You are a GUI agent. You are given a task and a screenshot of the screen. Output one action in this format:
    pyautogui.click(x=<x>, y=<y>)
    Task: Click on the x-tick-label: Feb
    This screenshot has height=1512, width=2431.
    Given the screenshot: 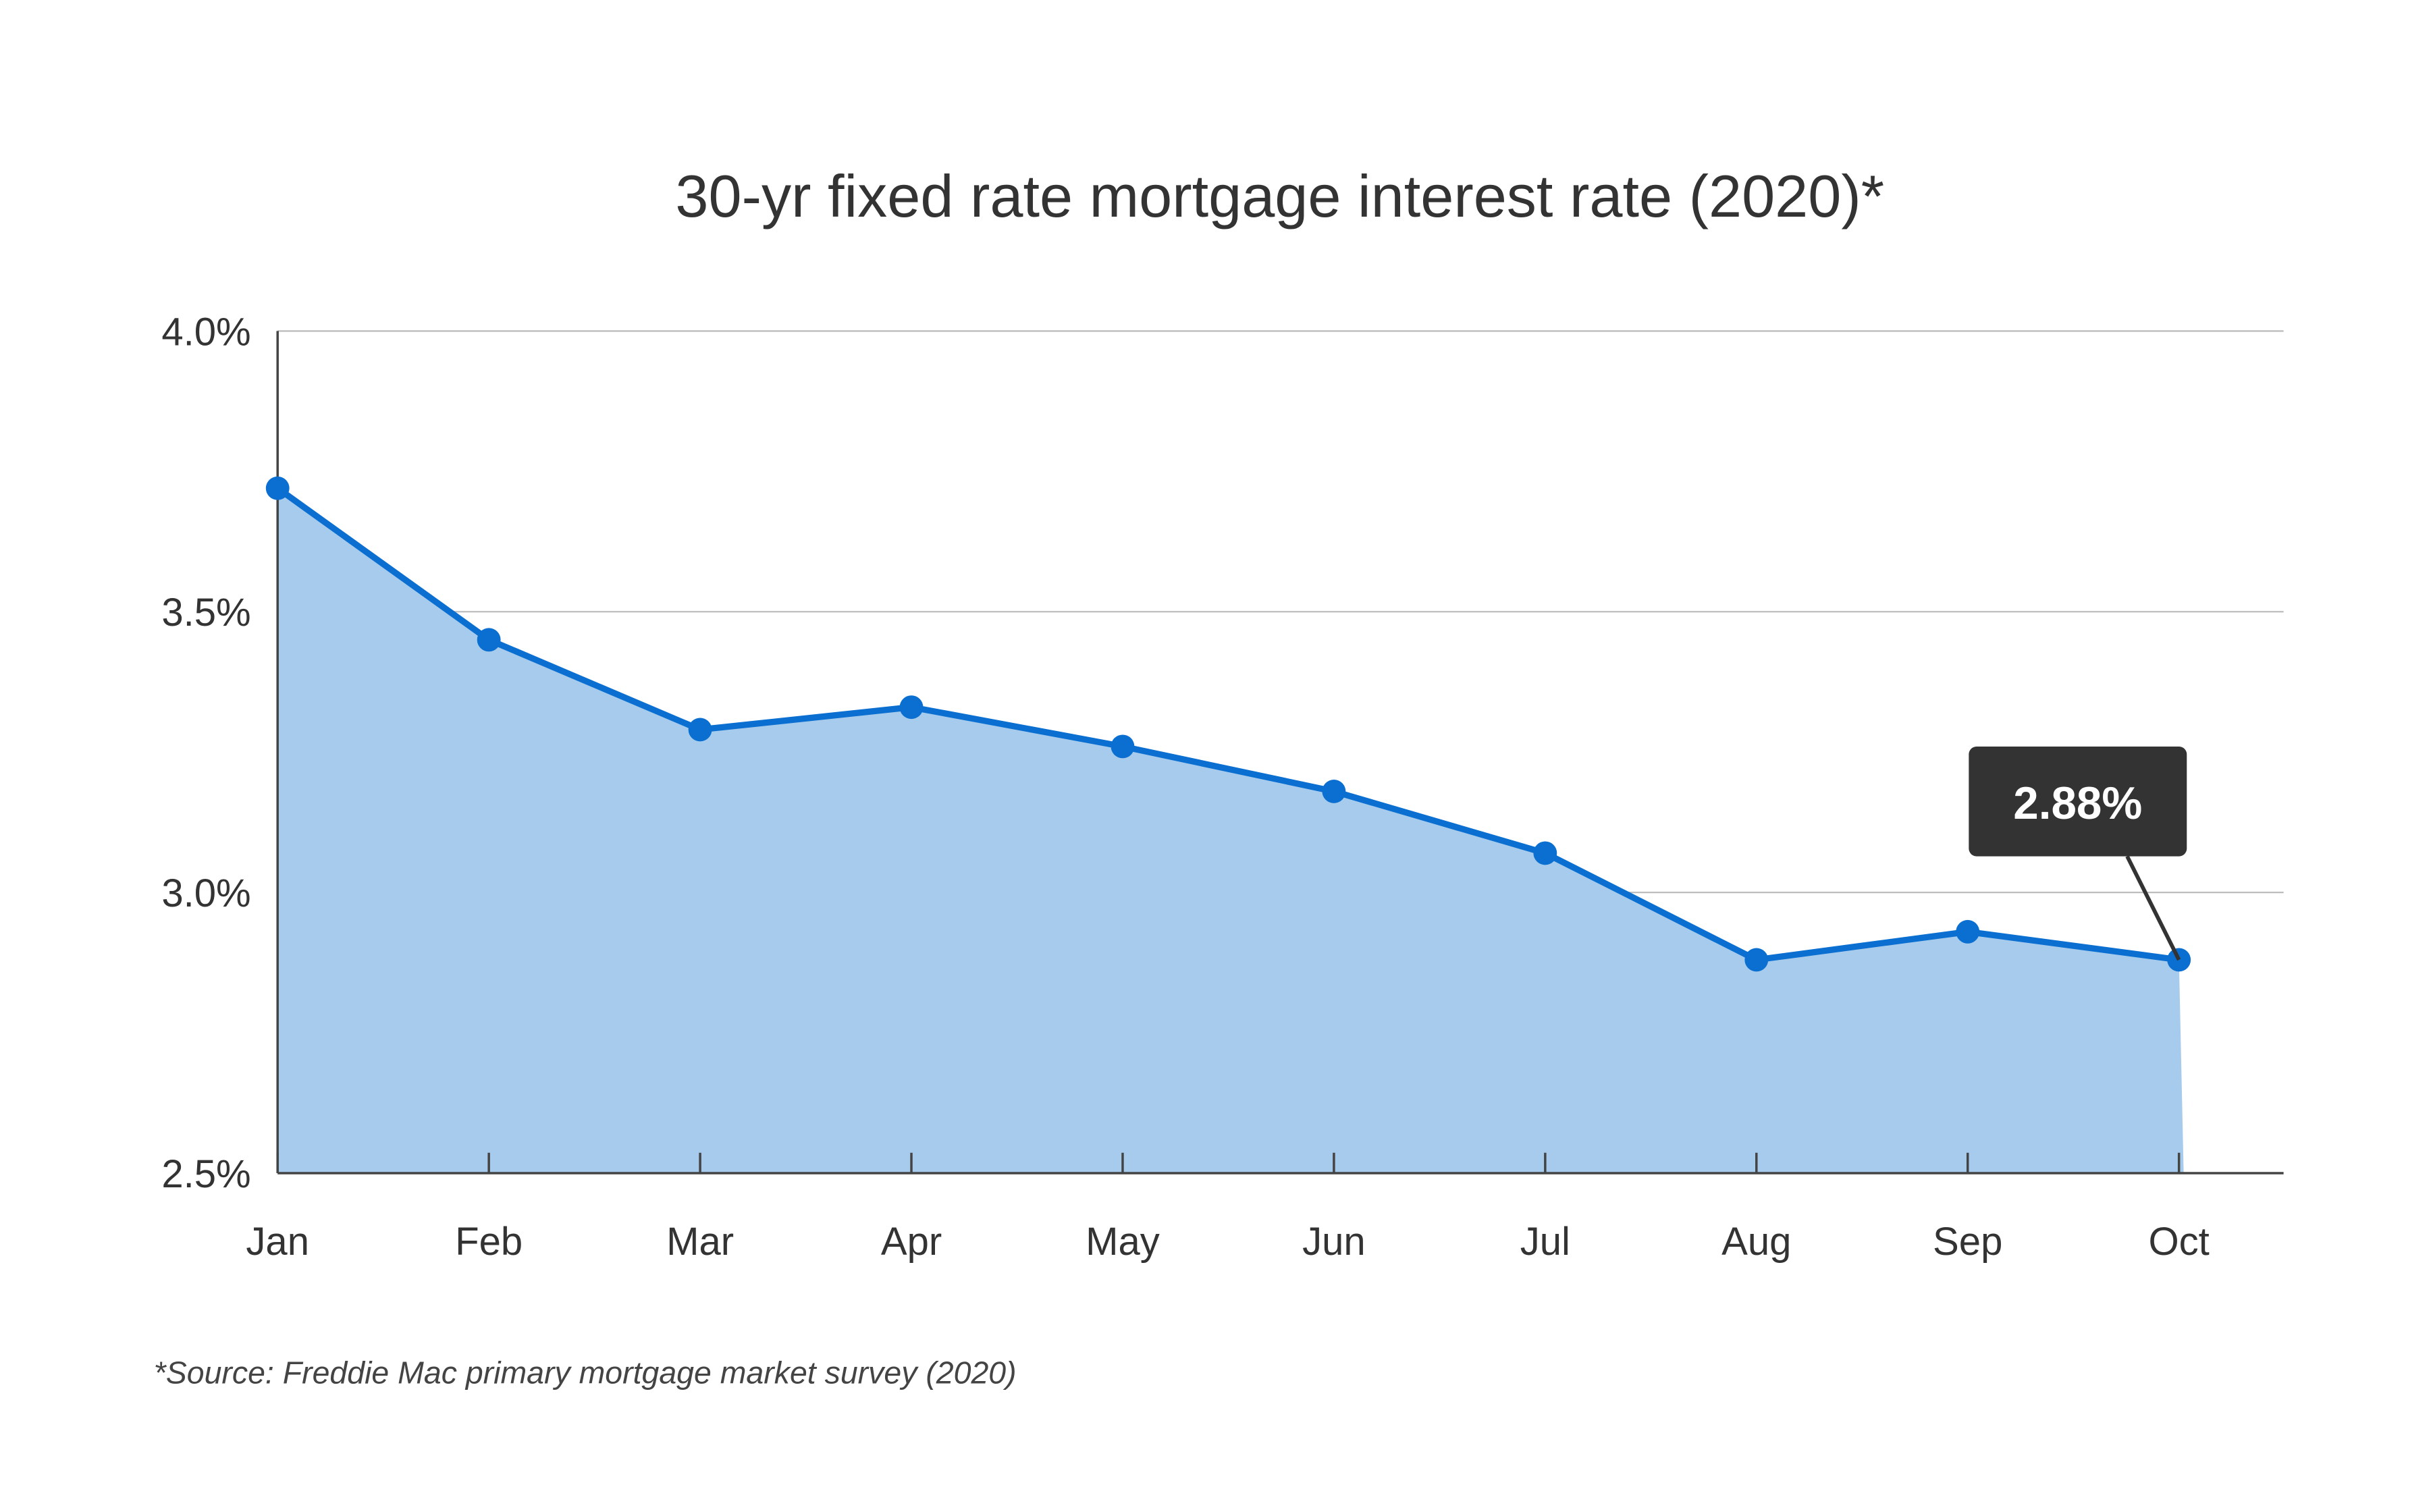 What is the action you would take?
    pyautogui.click(x=489, y=1242)
    